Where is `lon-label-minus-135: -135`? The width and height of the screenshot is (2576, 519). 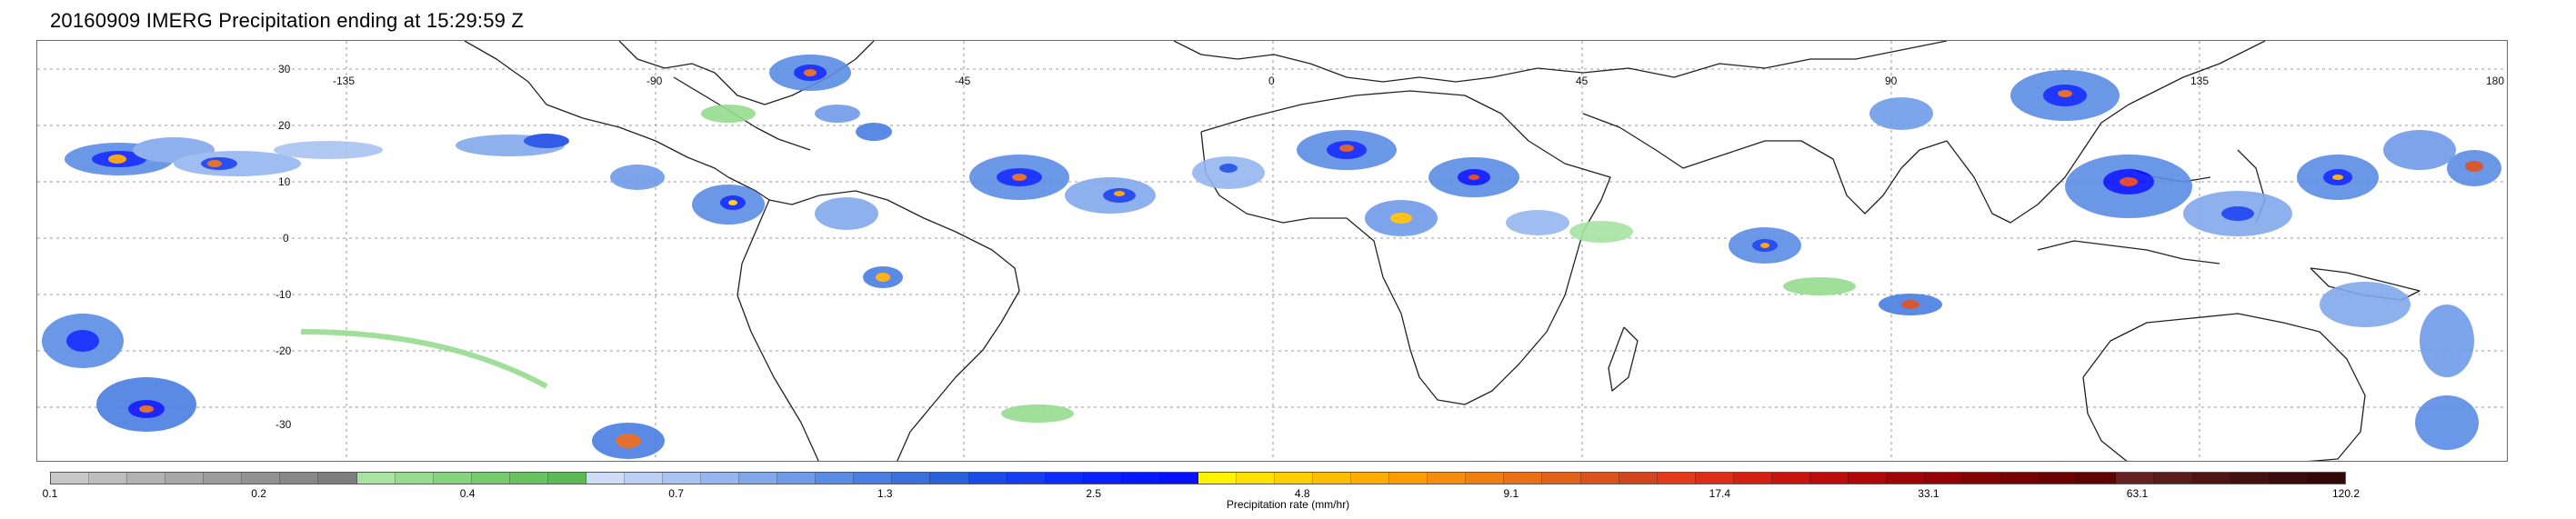
lon-label-minus-135: -135 is located at coordinates (344, 81).